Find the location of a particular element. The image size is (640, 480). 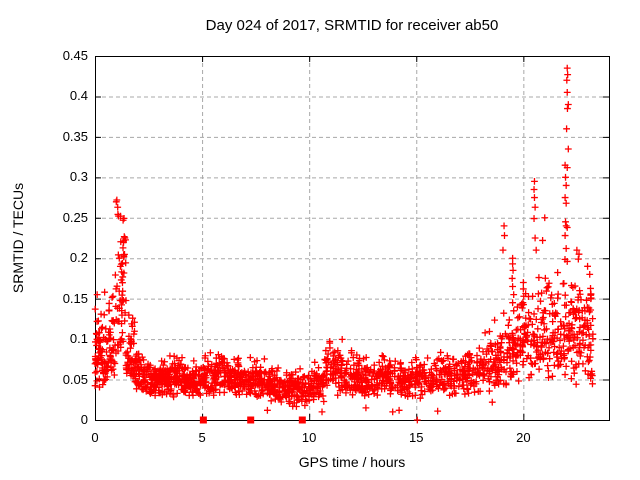

x-tick-label: 20 is located at coordinates (523, 437).